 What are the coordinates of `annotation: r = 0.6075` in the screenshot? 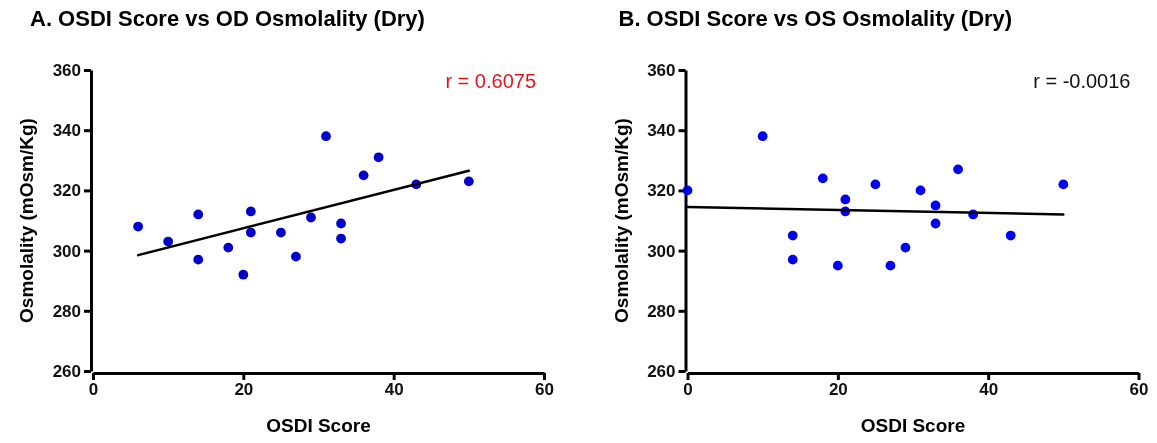 It's located at (490, 81).